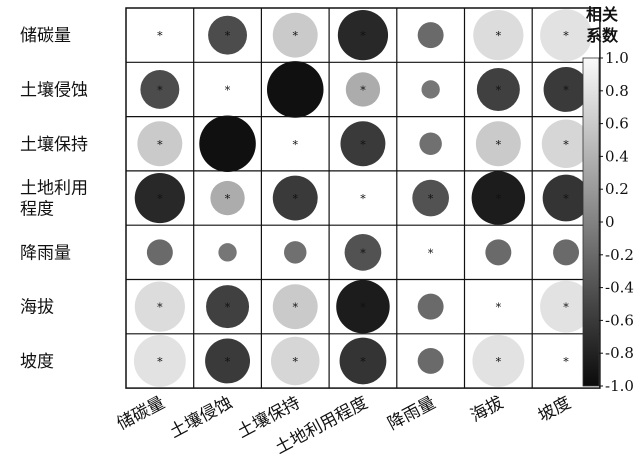 The height and width of the screenshot is (470, 640). Describe the element at coordinates (617, 189) in the screenshot. I see `colorbar-tick-label: 0.2` at that location.